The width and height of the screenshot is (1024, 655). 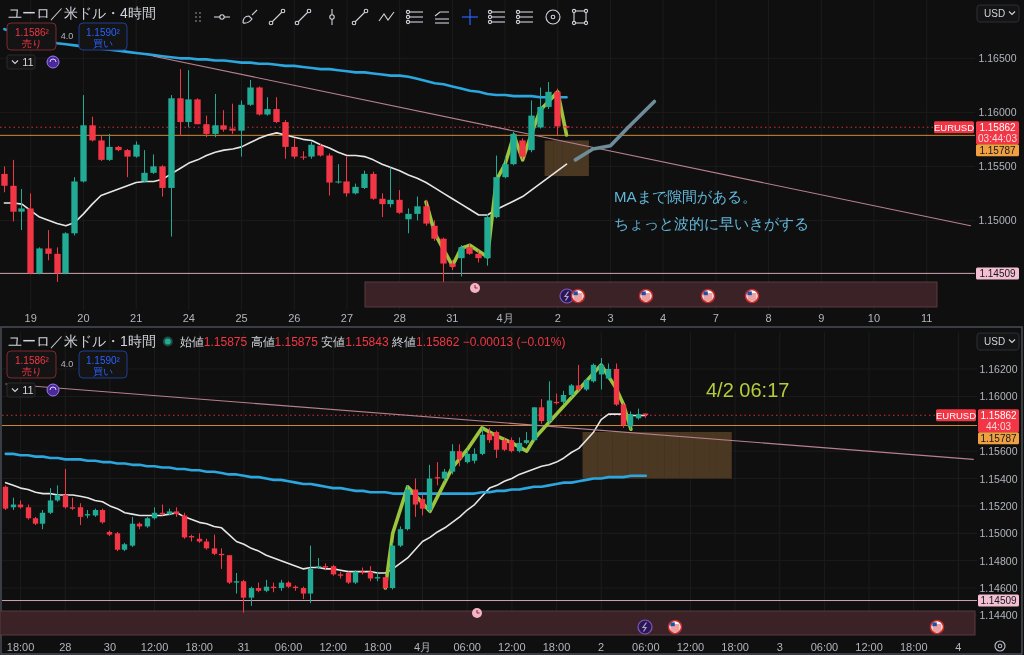 I want to click on annotation: MAまで隙間がある。, so click(x=685, y=196).